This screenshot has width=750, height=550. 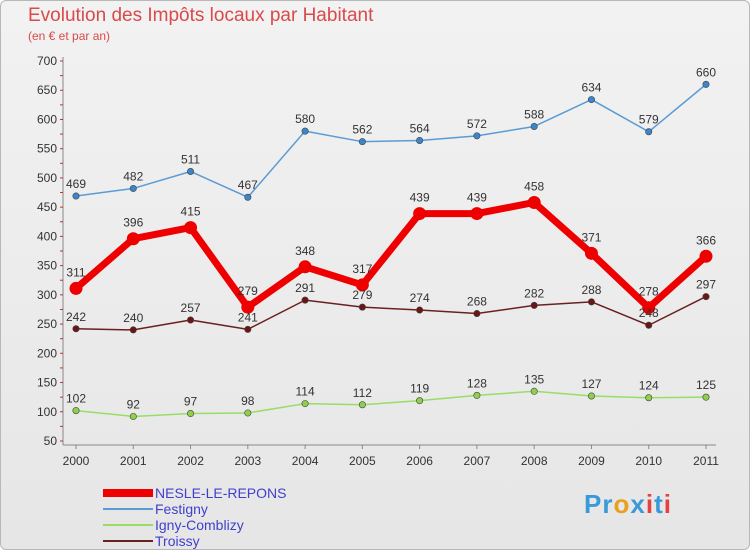 I want to click on logo-letter: x, so click(x=638, y=504).